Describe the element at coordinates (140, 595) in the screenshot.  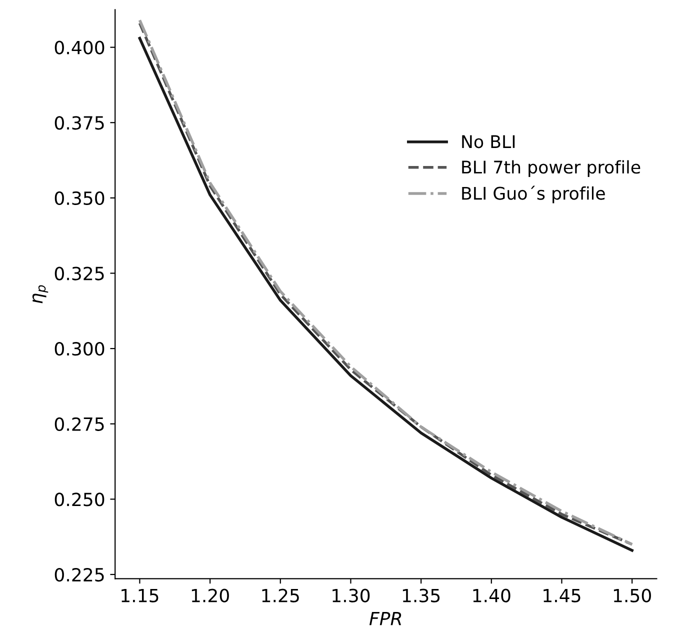
I see `x-tick-label: 1.15` at that location.